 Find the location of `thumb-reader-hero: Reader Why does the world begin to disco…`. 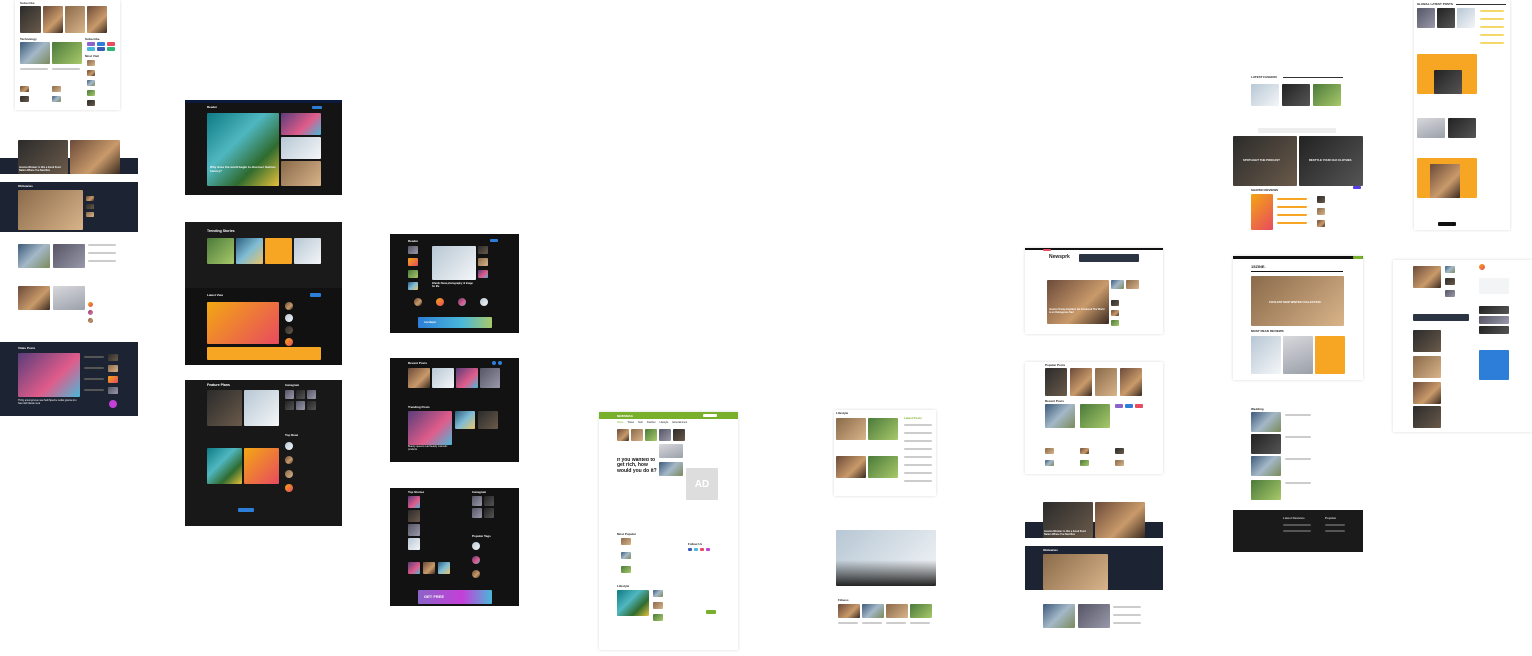

thumb-reader-hero: Reader Why does the world begin to disco… is located at coordinates (263, 147).